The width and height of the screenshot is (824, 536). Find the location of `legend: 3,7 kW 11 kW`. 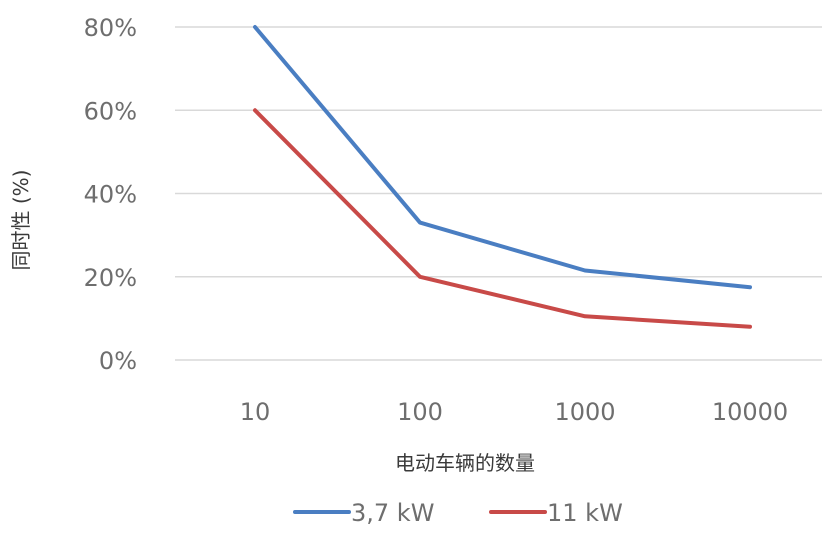

legend: 3,7 kW 11 kW is located at coordinates (458, 513).